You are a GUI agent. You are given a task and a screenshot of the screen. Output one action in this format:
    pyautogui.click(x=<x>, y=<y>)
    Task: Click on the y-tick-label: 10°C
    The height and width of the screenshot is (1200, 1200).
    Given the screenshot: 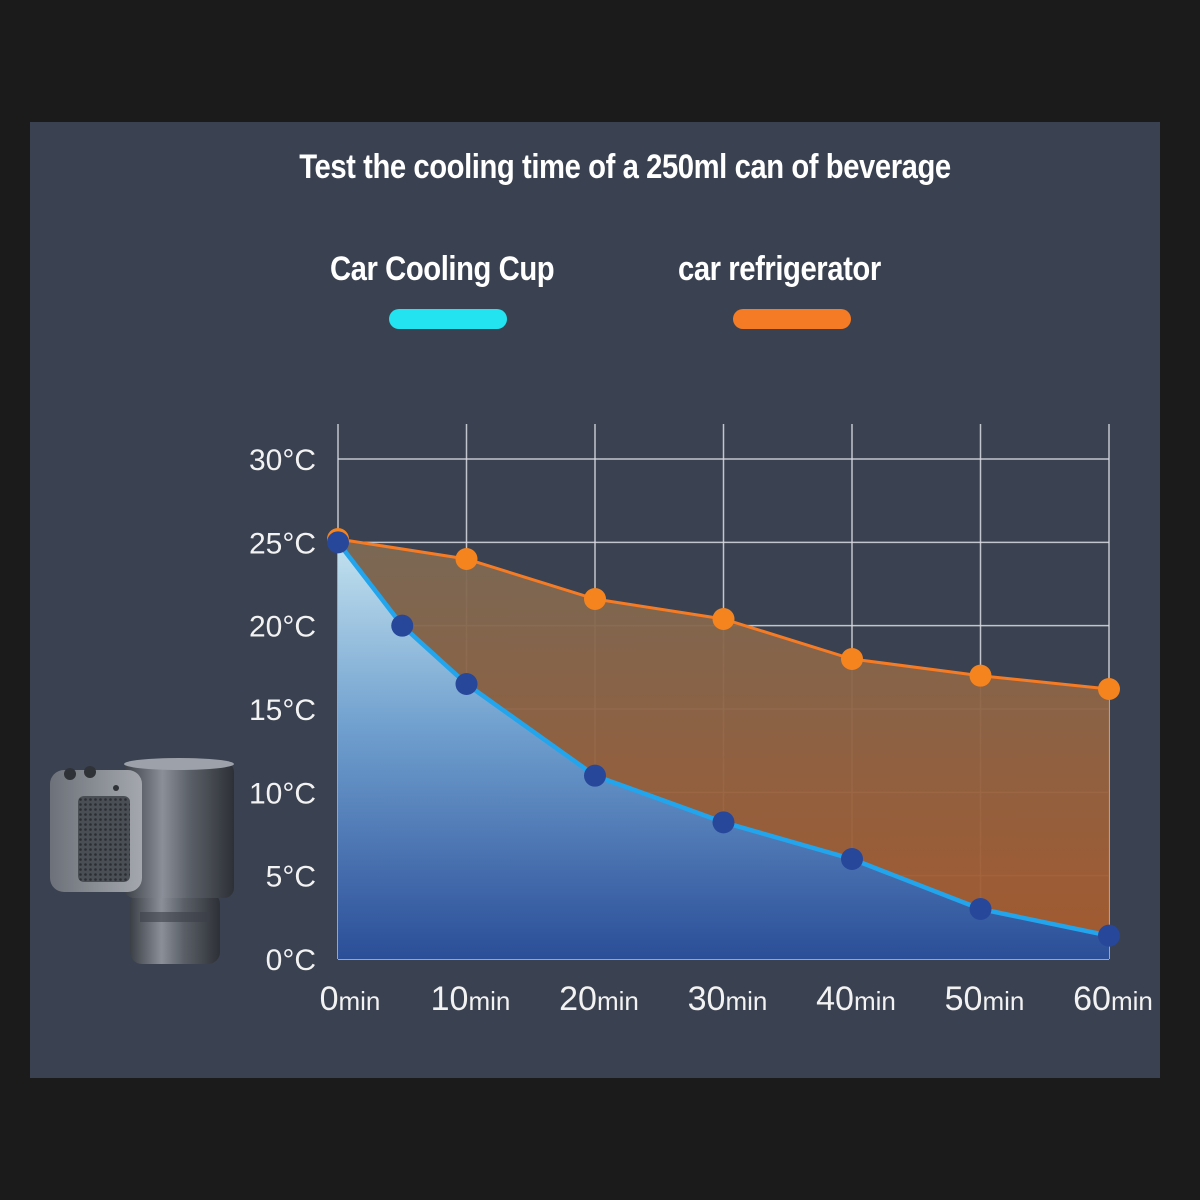 What is the action you would take?
    pyautogui.click(x=282, y=793)
    